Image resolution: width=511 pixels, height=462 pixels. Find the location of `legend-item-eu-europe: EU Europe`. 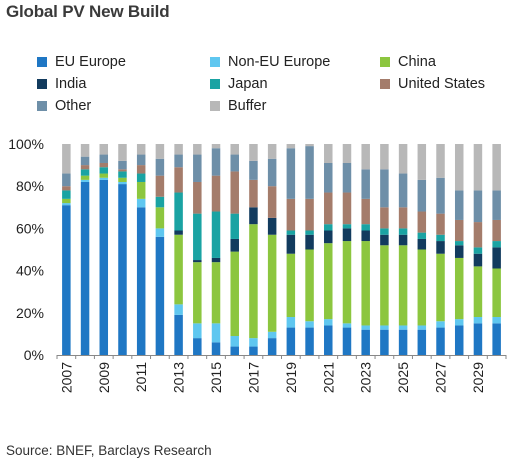

legend-item-eu-europe: EU Europe is located at coordinates (81, 62).